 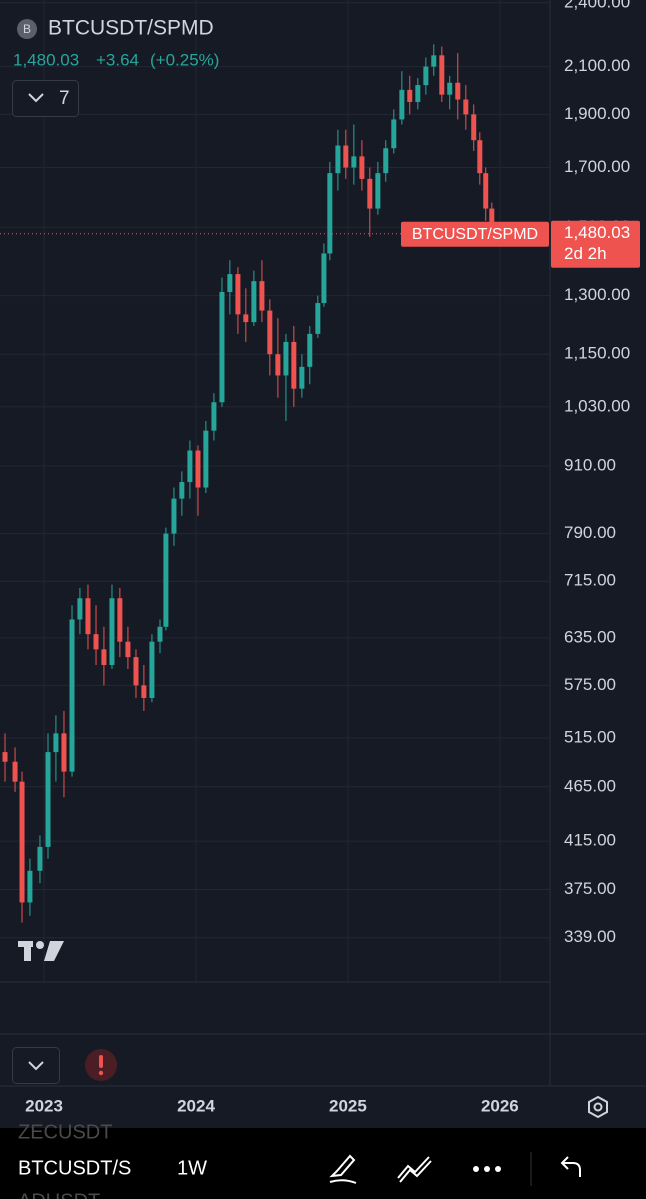 I want to click on symbol-title: BTCUSDT/SPMD, so click(x=131, y=28).